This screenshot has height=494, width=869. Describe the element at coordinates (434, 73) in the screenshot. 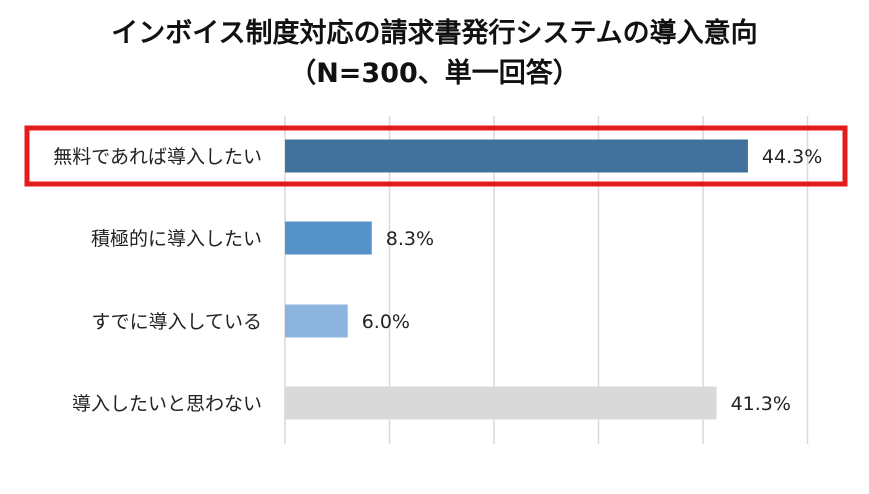

I see `chart-subtitle: （N=300、単一回答）` at that location.